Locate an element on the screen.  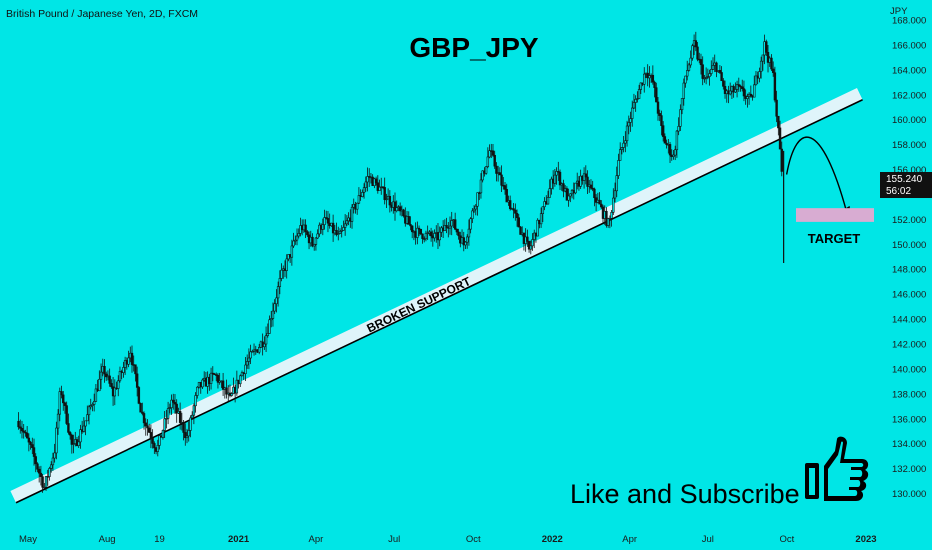
bar-countdown: 56:02 is located at coordinates (898, 191).